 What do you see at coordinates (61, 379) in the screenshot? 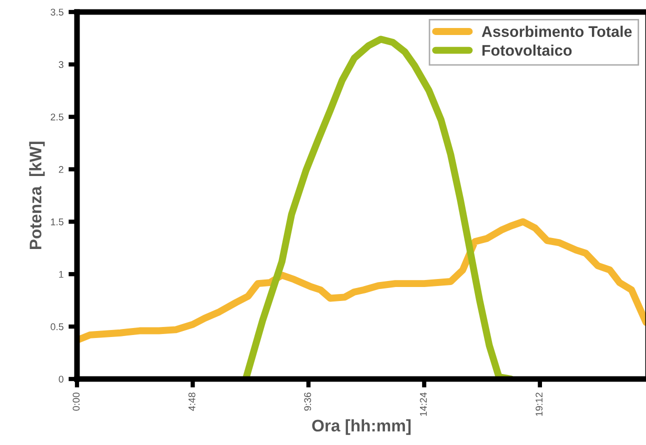
I see `y-tick-label: 0` at bounding box center [61, 379].